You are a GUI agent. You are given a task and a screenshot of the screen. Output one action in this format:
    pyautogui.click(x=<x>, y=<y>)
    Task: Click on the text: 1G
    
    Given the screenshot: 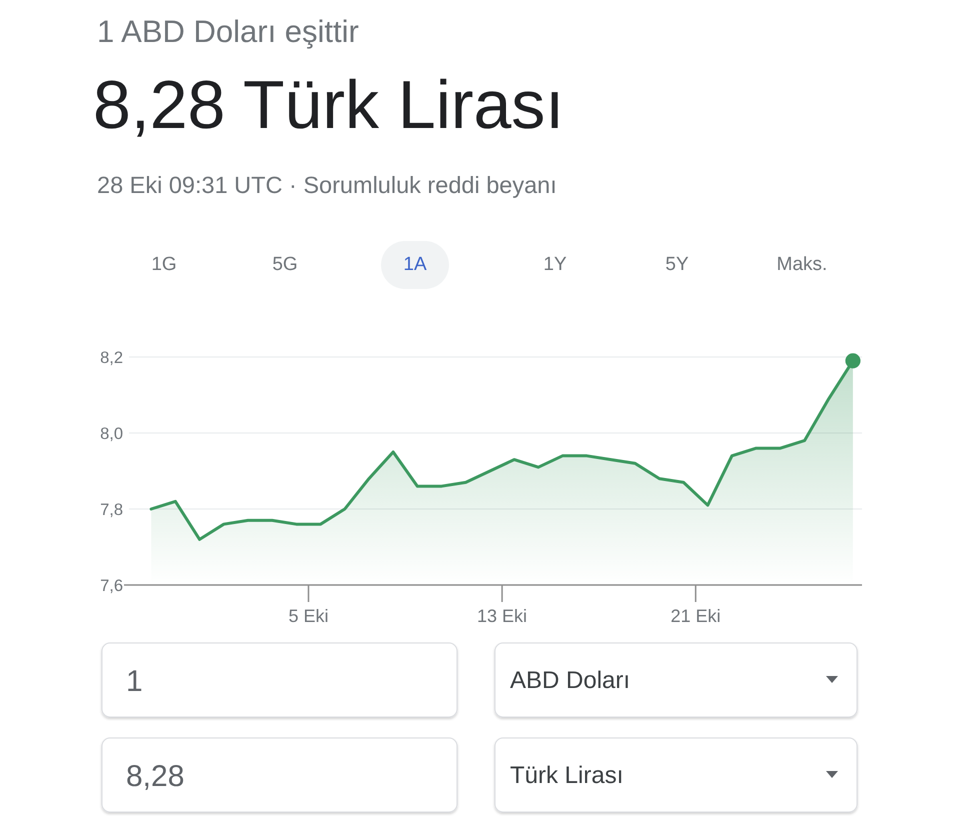 What is the action you would take?
    pyautogui.click(x=164, y=264)
    